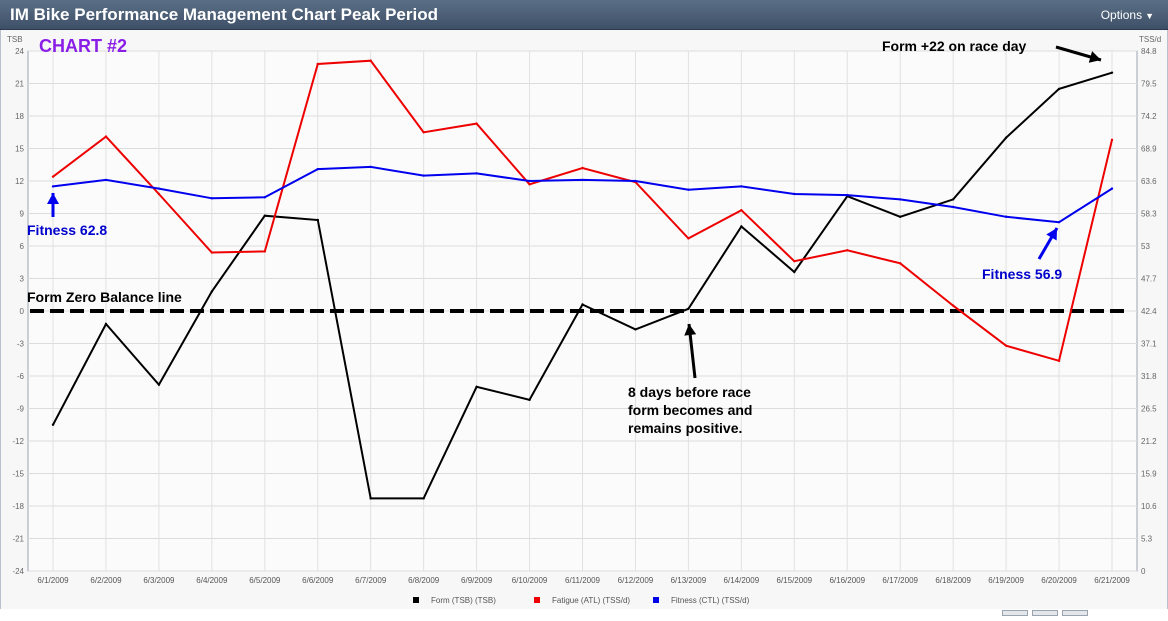 This screenshot has width=1168, height=621. What do you see at coordinates (1149, 51) in the screenshot?
I see `y-tick-label-right: 84.8` at bounding box center [1149, 51].